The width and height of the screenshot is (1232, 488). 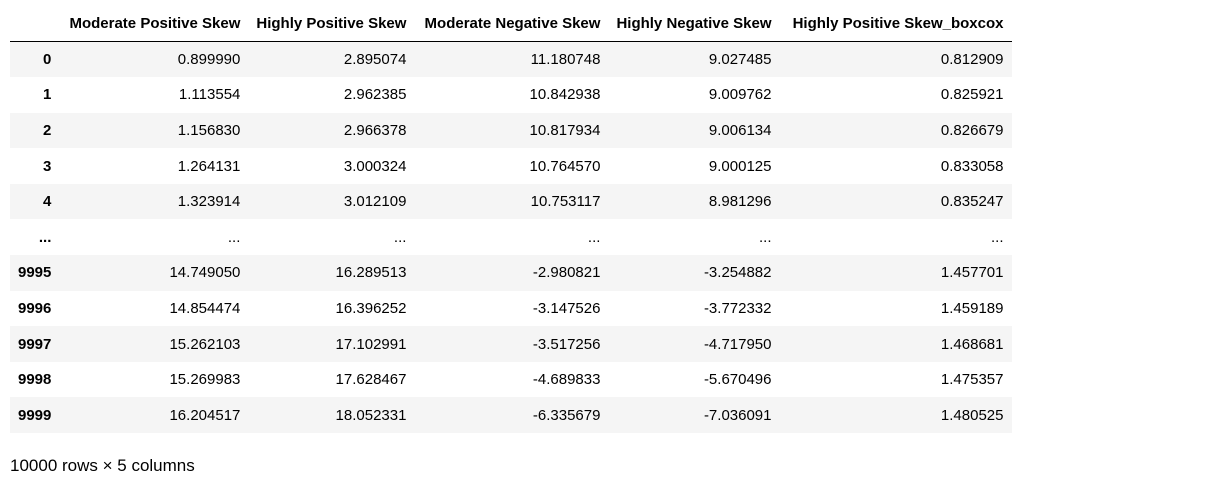 I want to click on table-cell: -7.036091, so click(x=737, y=415).